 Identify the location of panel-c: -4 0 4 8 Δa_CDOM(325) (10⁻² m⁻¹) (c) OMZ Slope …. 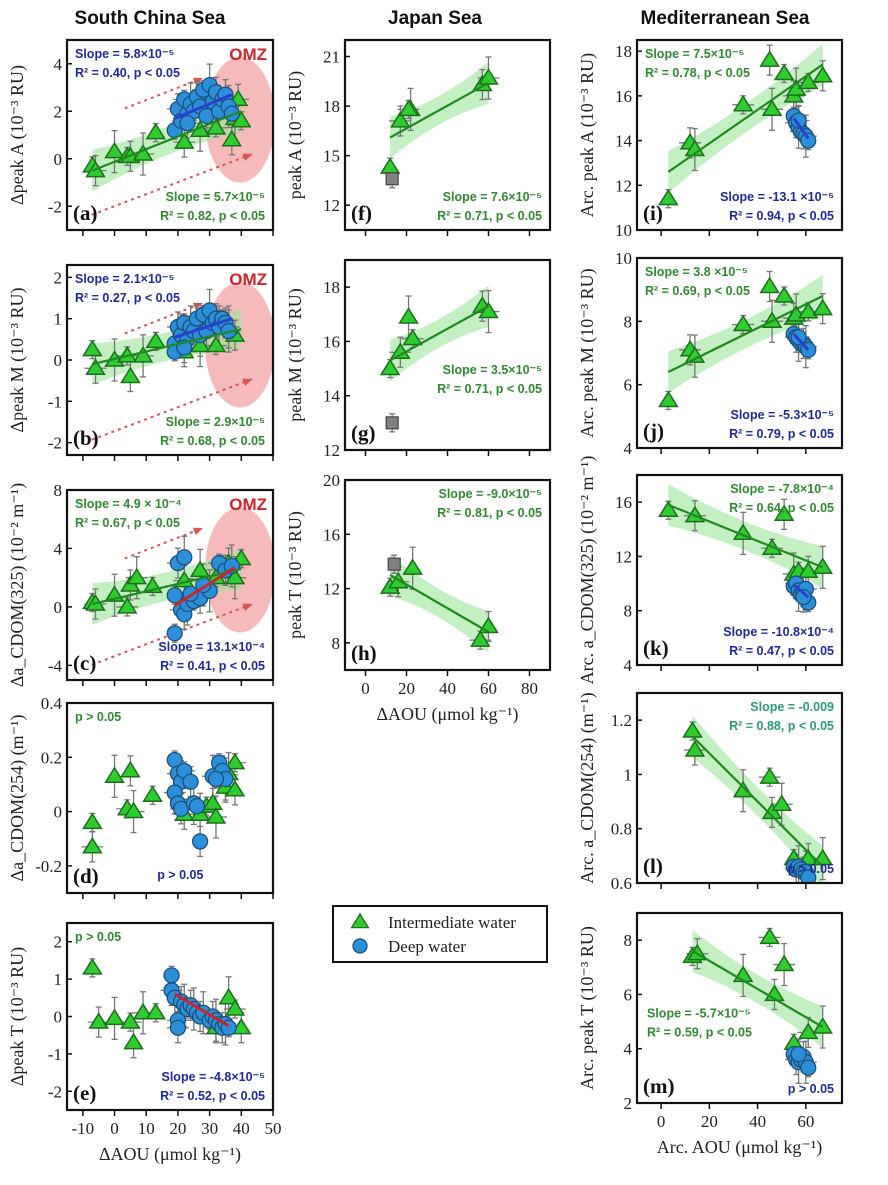
(141, 584).